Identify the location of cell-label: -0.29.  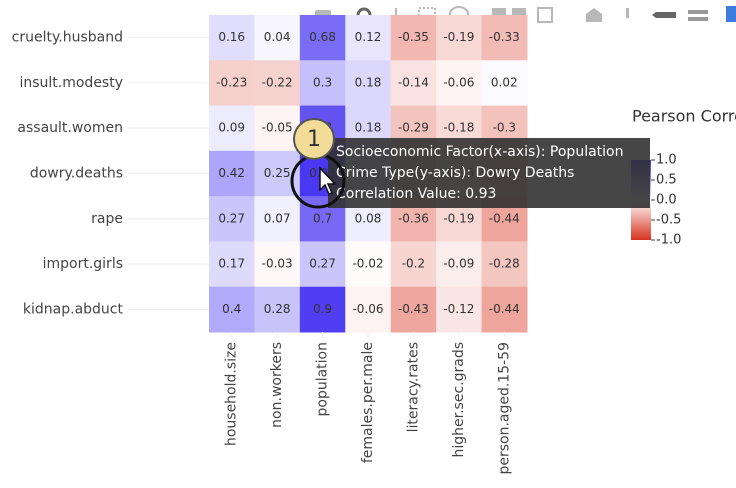
(413, 128).